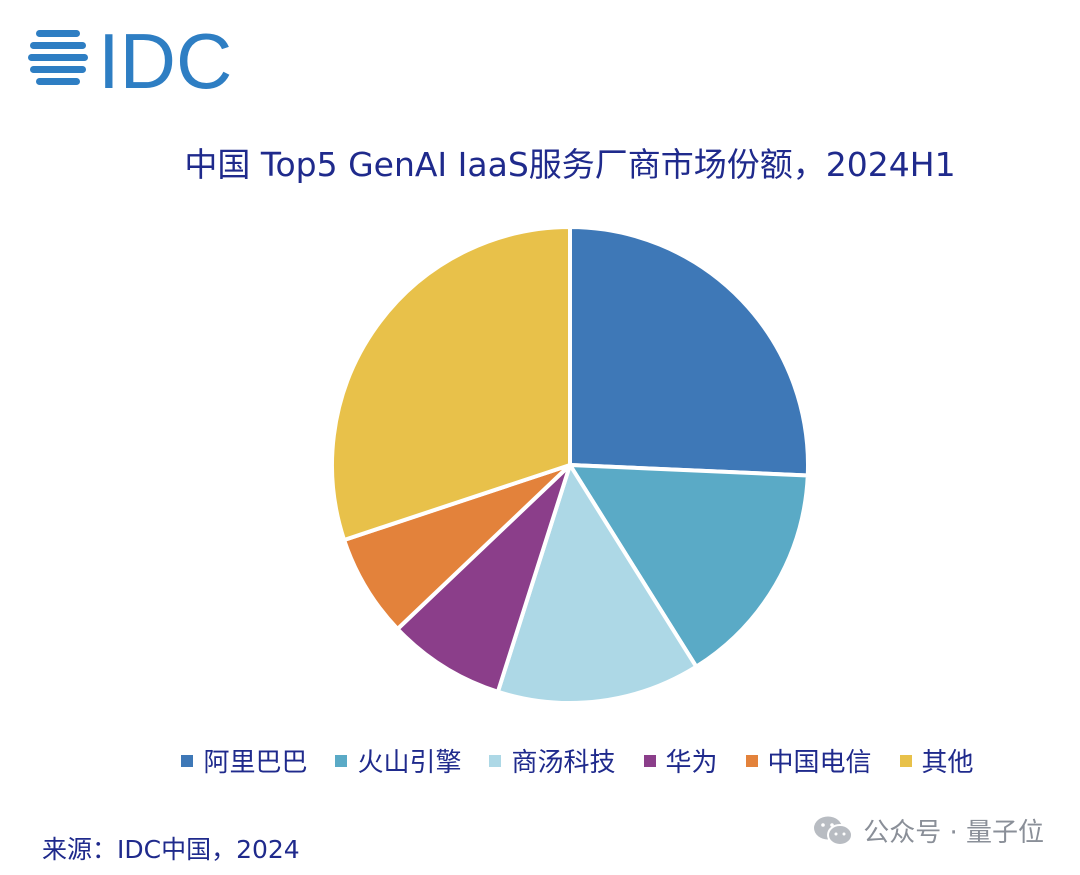 This screenshot has width=1080, height=875. I want to click on source-note: 来源：IDC中国，2024, so click(171, 849).